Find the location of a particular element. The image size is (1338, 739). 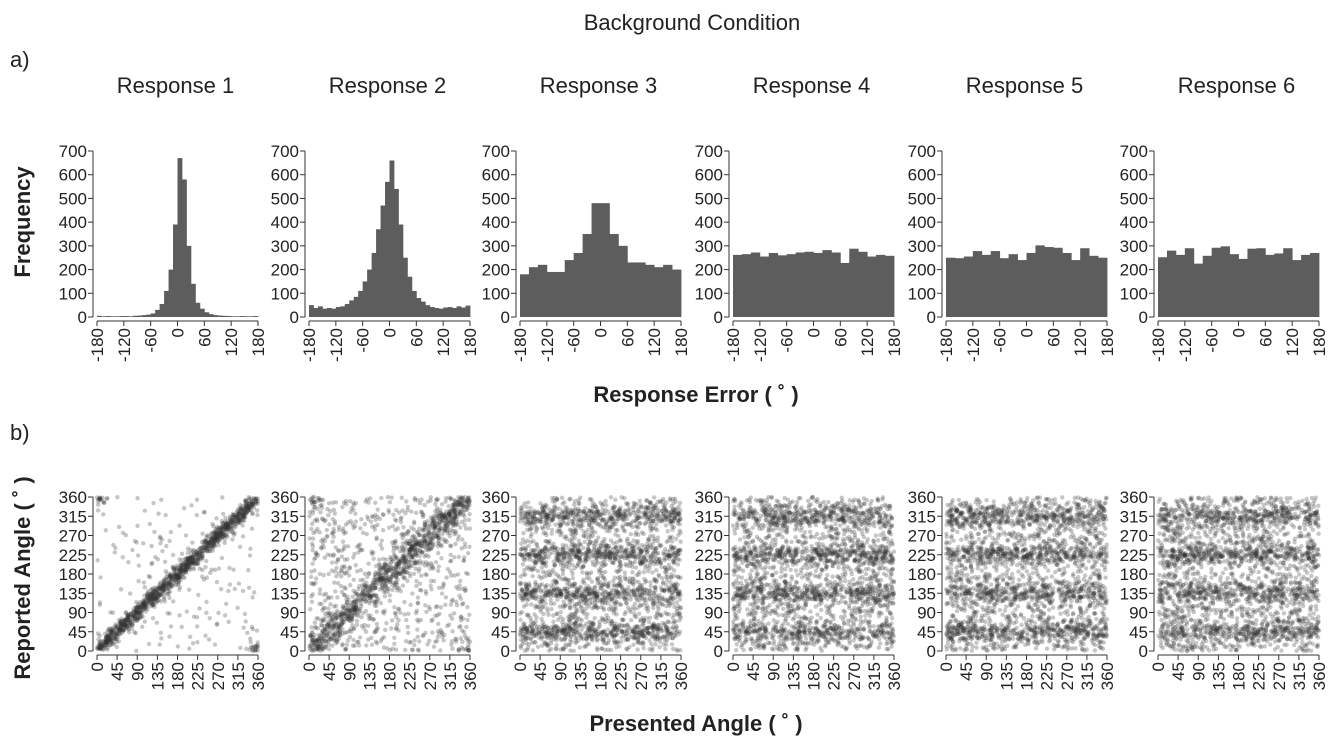

x-tick-label: -60 is located at coordinates (574, 340).